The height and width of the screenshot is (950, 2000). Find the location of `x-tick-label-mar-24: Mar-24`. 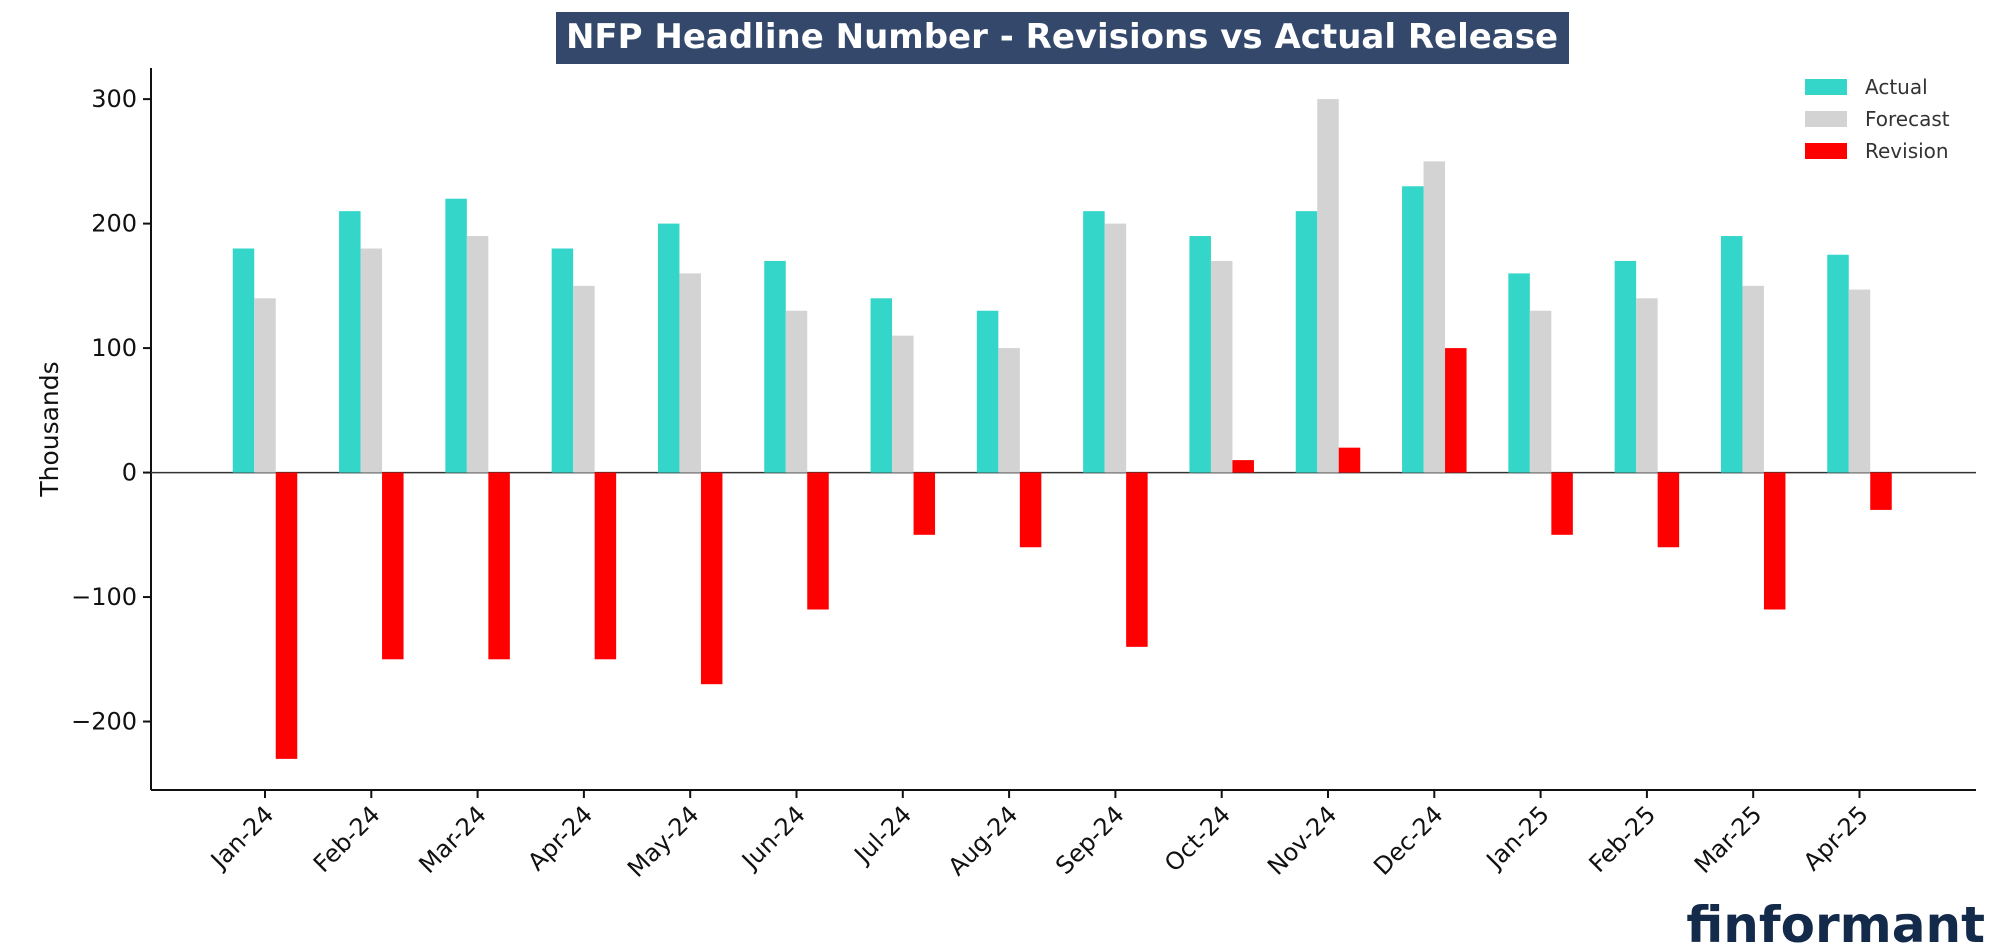

x-tick-label-mar-24: Mar-24 is located at coordinates (452, 839).